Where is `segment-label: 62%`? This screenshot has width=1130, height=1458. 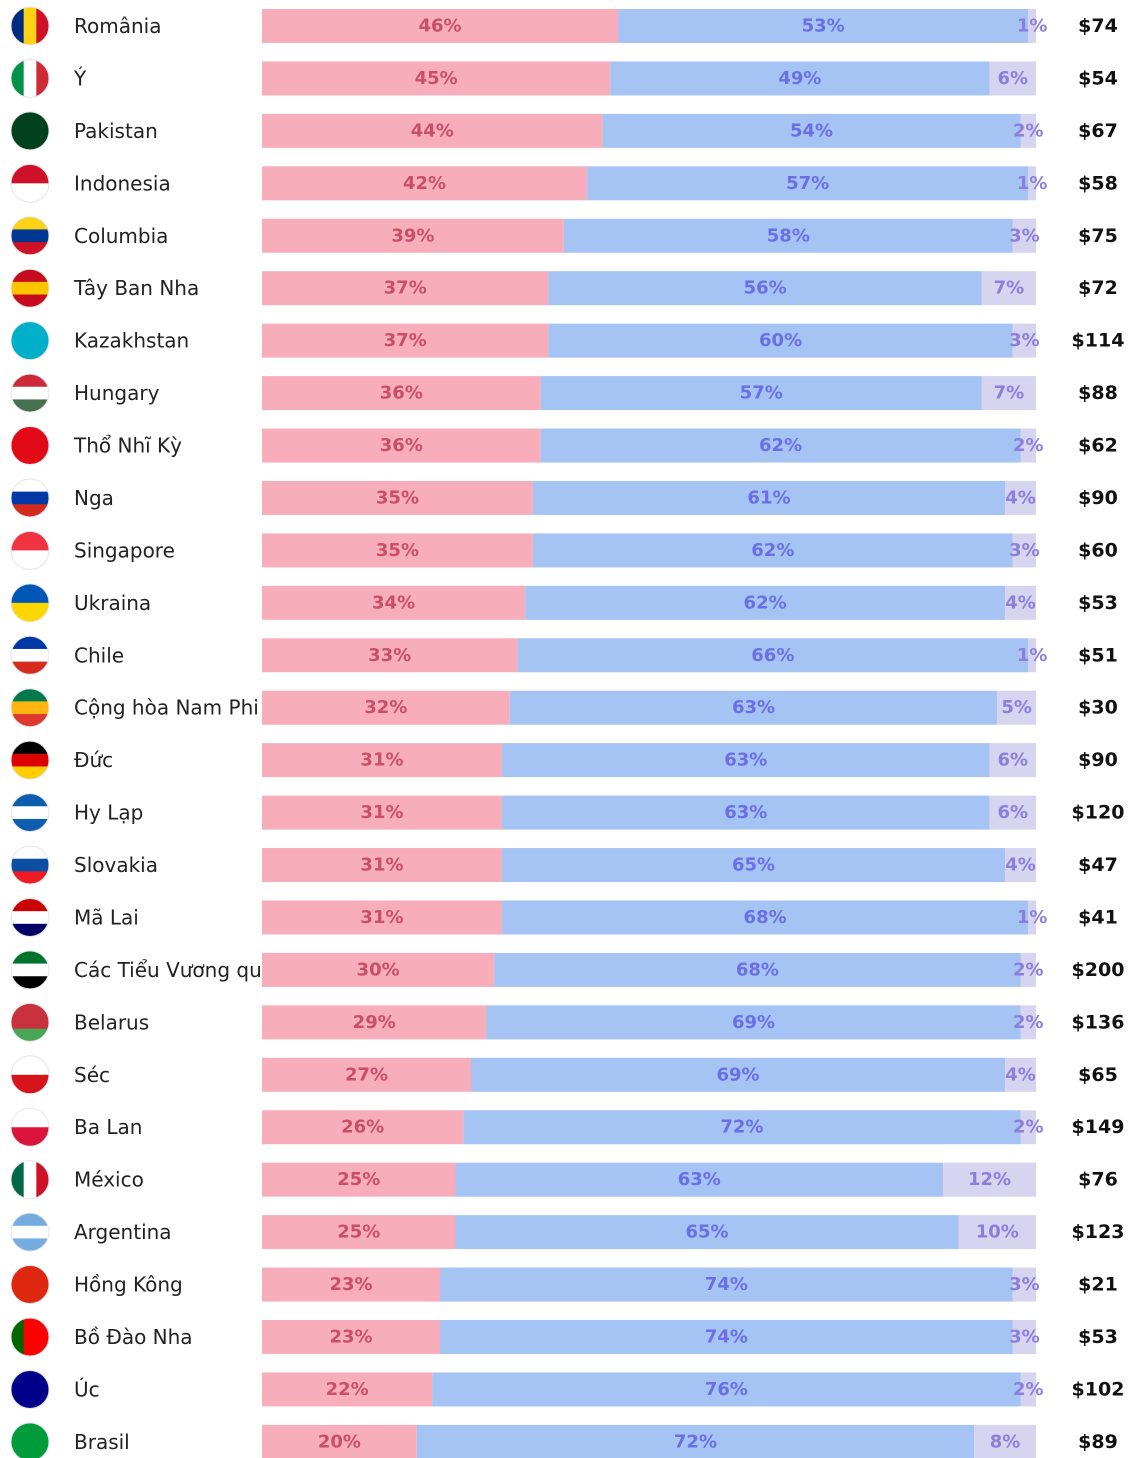 segment-label: 62% is located at coordinates (780, 445).